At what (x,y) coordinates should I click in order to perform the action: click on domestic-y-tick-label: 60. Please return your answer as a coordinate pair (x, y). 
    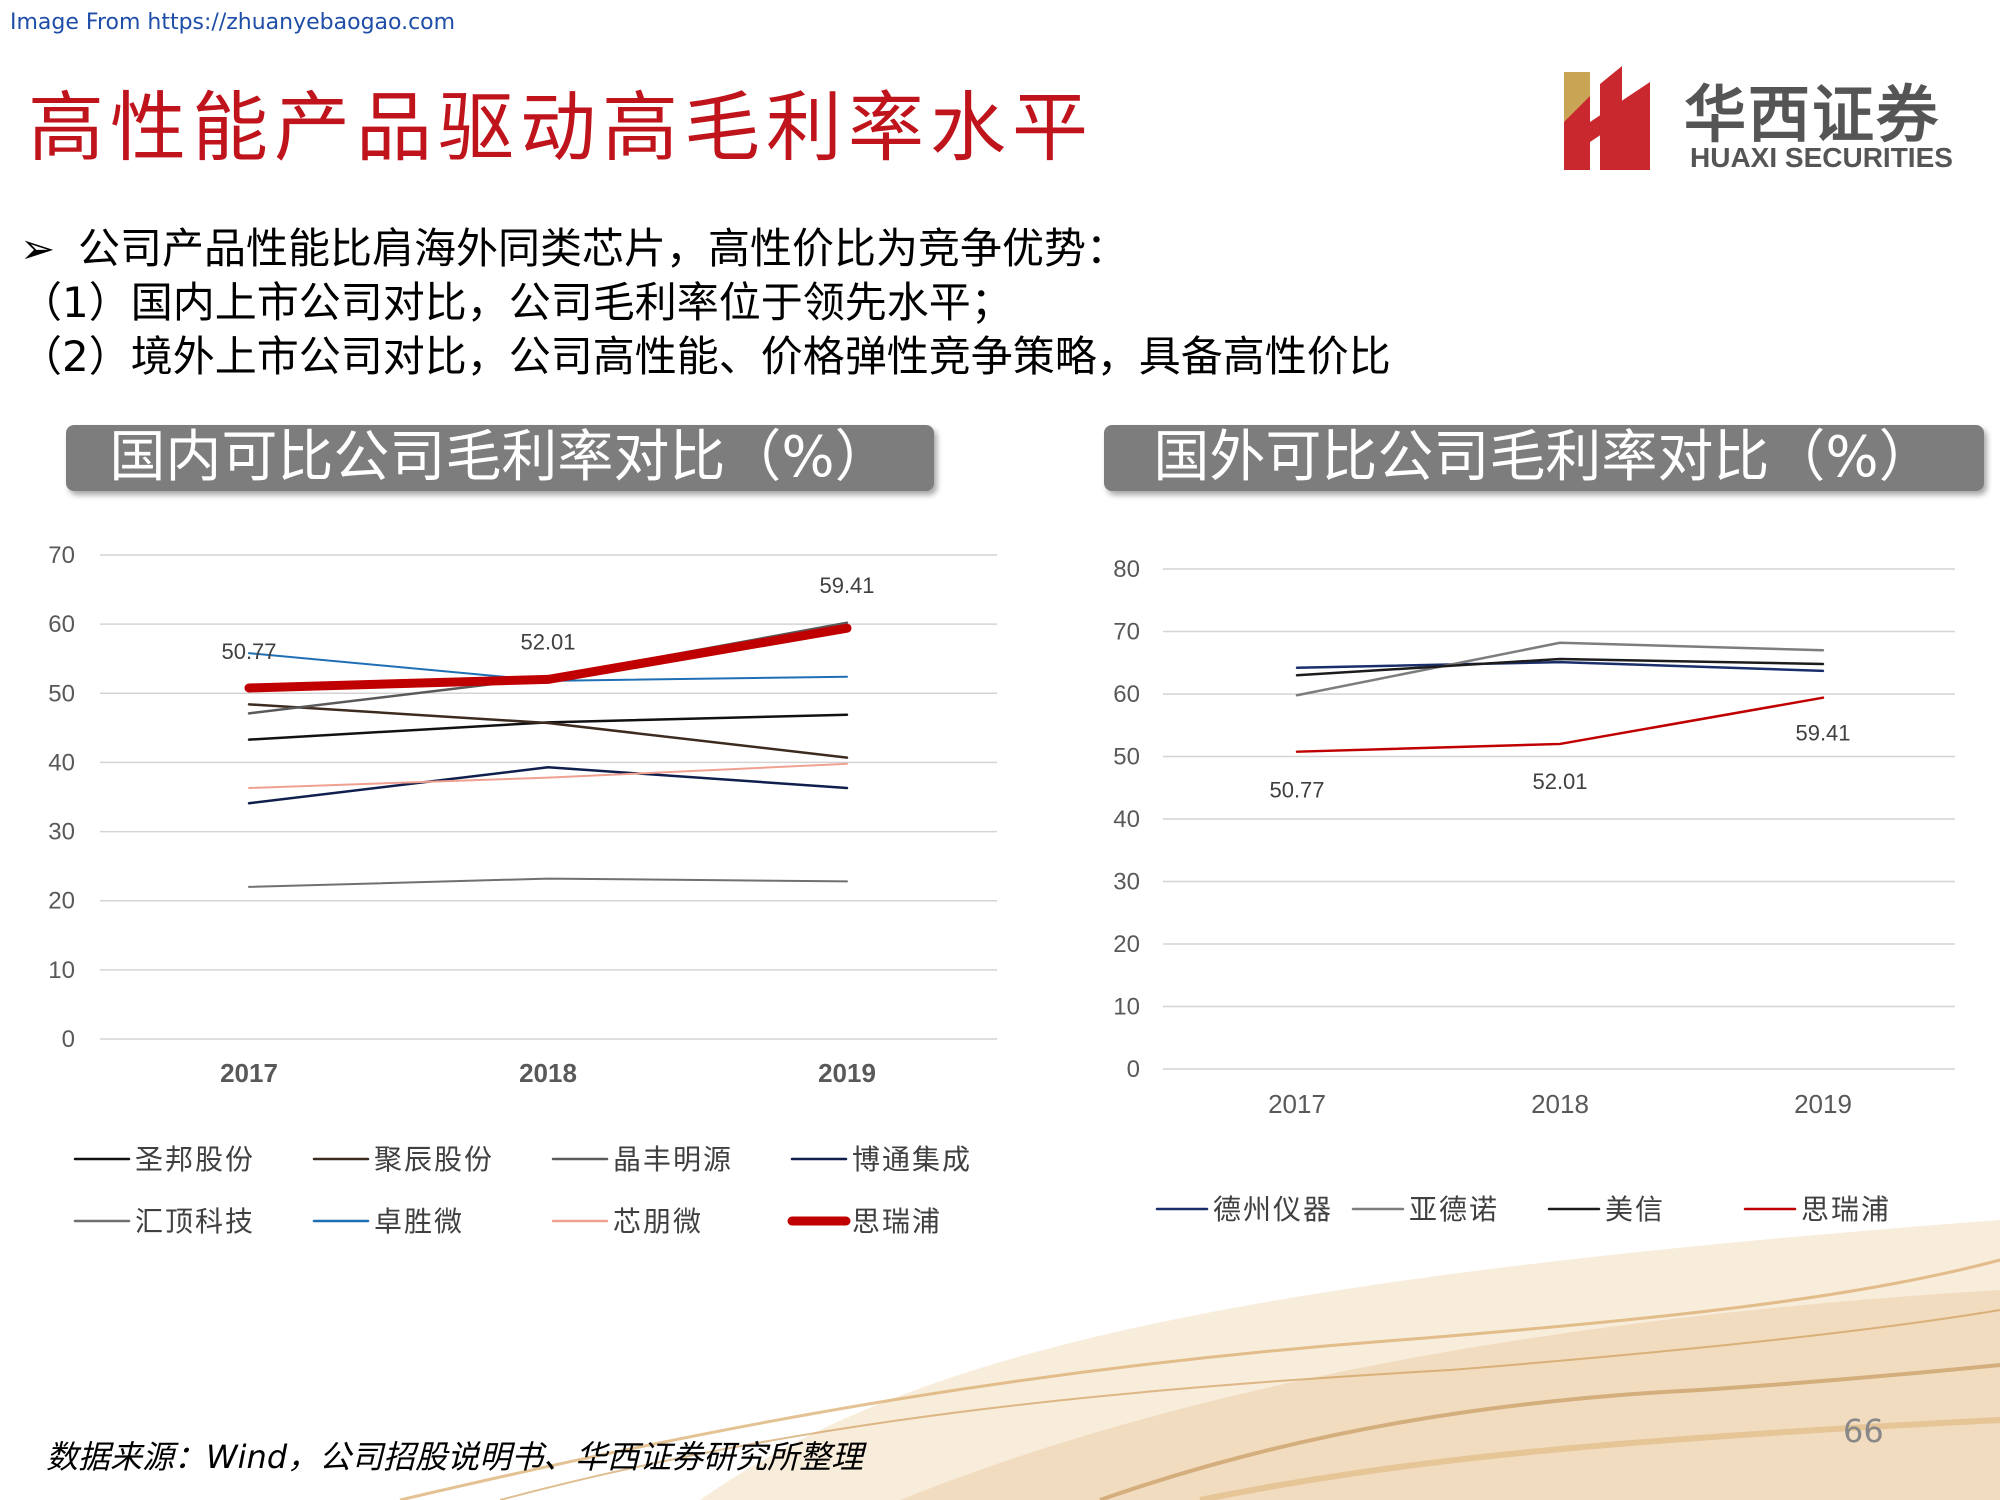
    Looking at the image, I should click on (61, 624).